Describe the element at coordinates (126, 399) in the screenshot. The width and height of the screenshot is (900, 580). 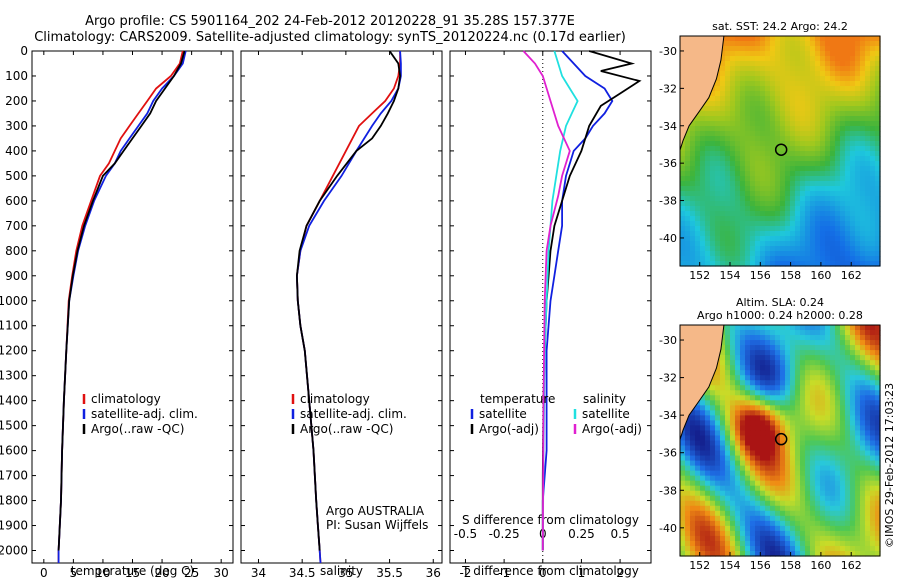
I see `legend-label: climatology` at that location.